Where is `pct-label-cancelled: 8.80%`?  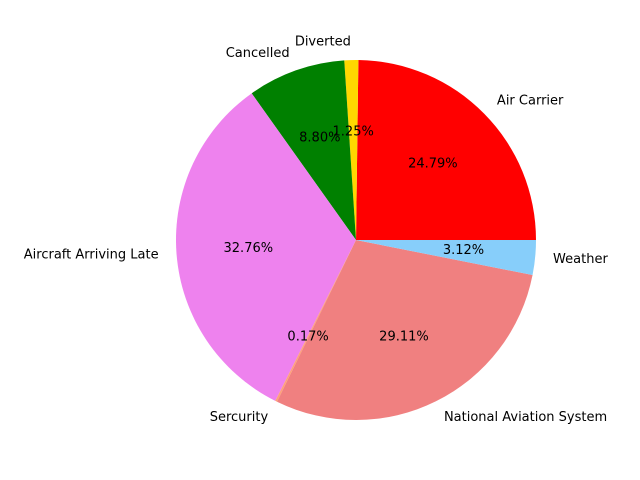
pct-label-cancelled: 8.80% is located at coordinates (319, 138).